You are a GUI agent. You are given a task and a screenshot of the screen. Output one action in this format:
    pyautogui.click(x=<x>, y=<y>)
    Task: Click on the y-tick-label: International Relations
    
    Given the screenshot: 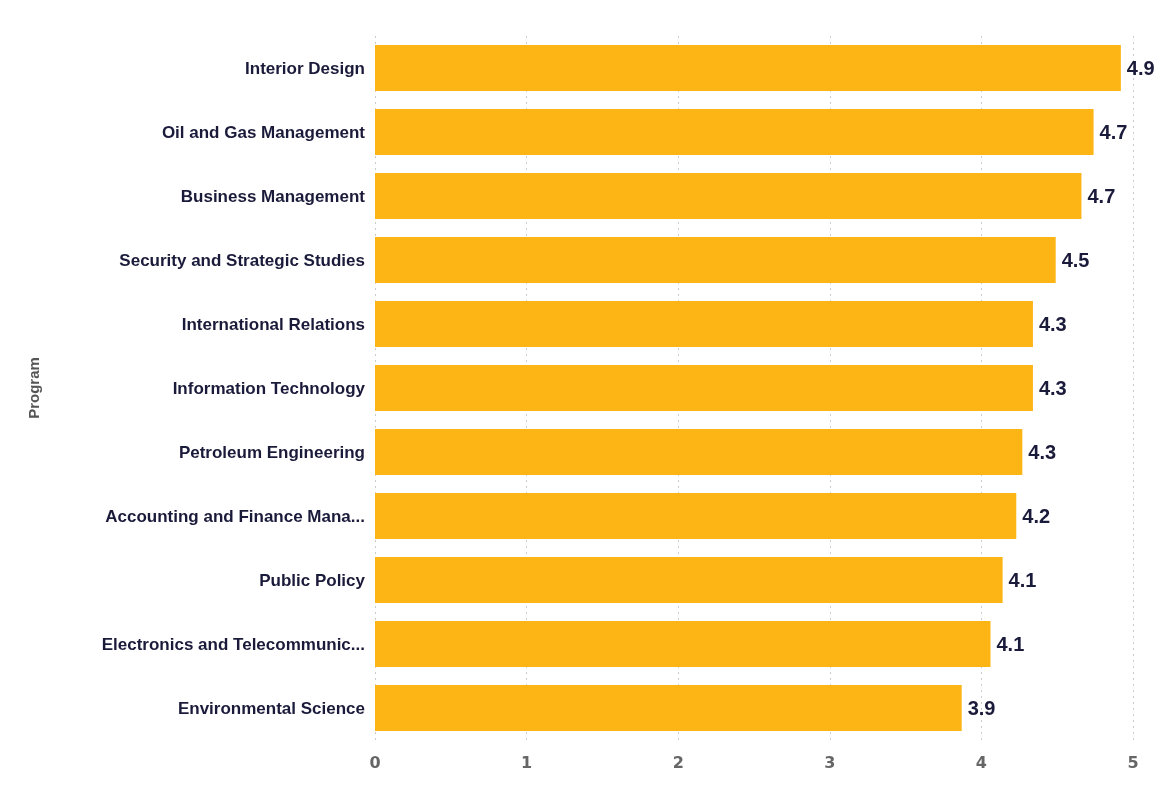 What is the action you would take?
    pyautogui.click(x=273, y=324)
    